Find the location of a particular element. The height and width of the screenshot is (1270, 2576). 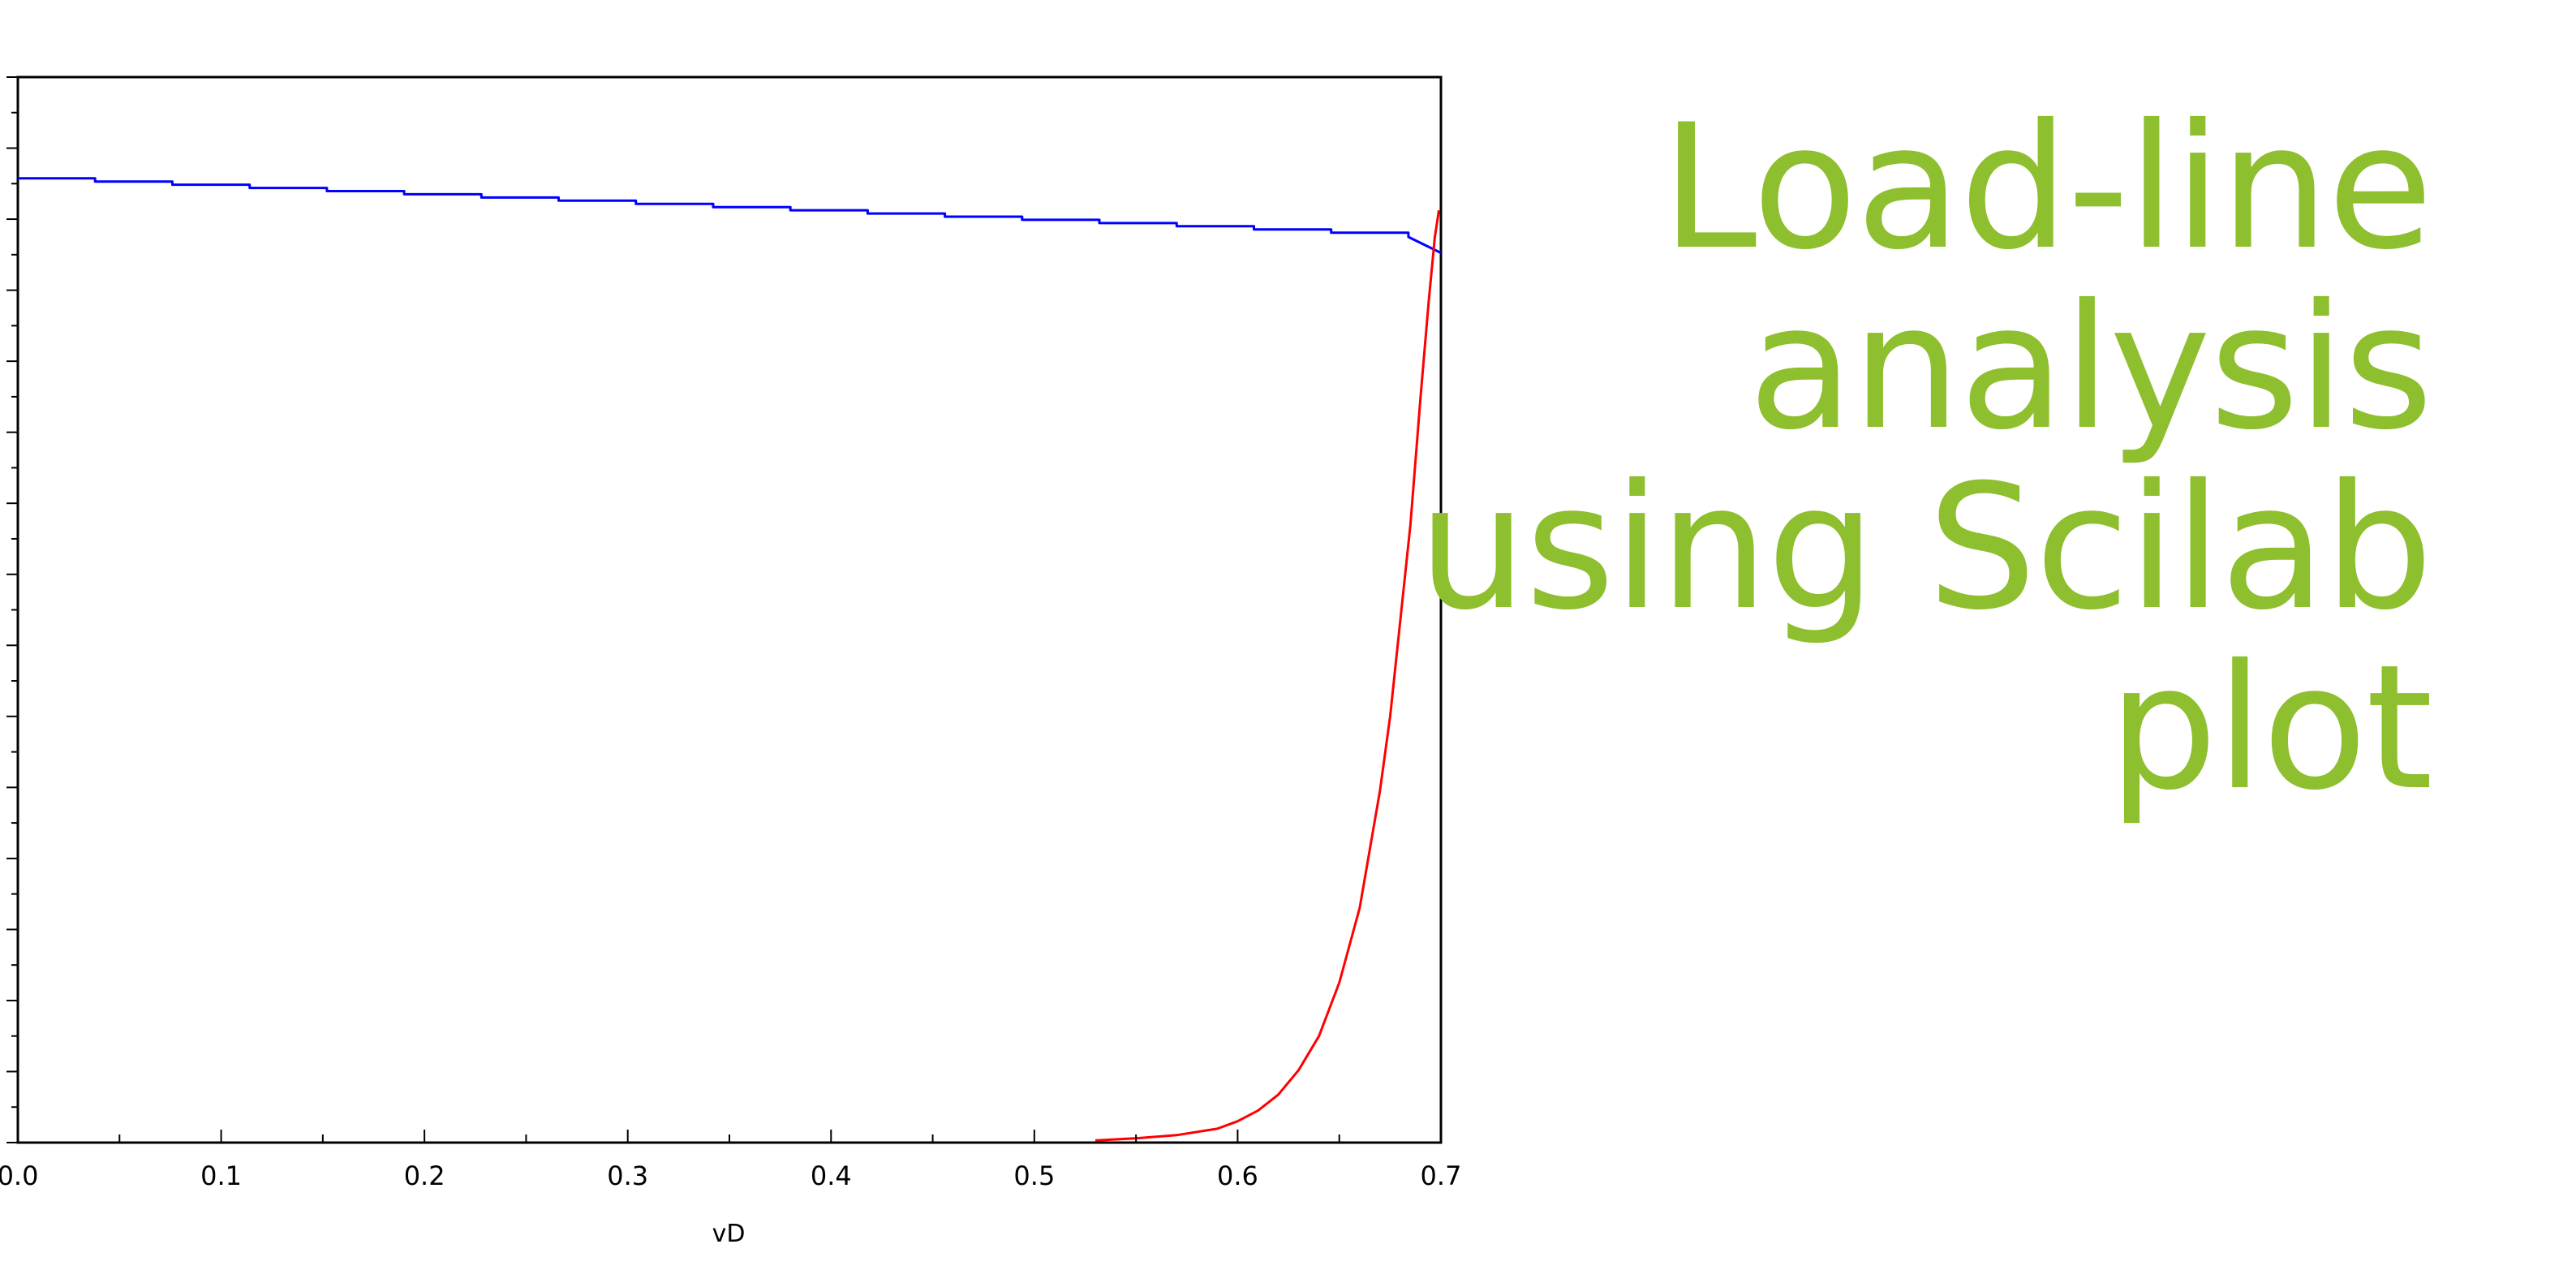

x-tick-label: 0.6 is located at coordinates (1237, 1175).